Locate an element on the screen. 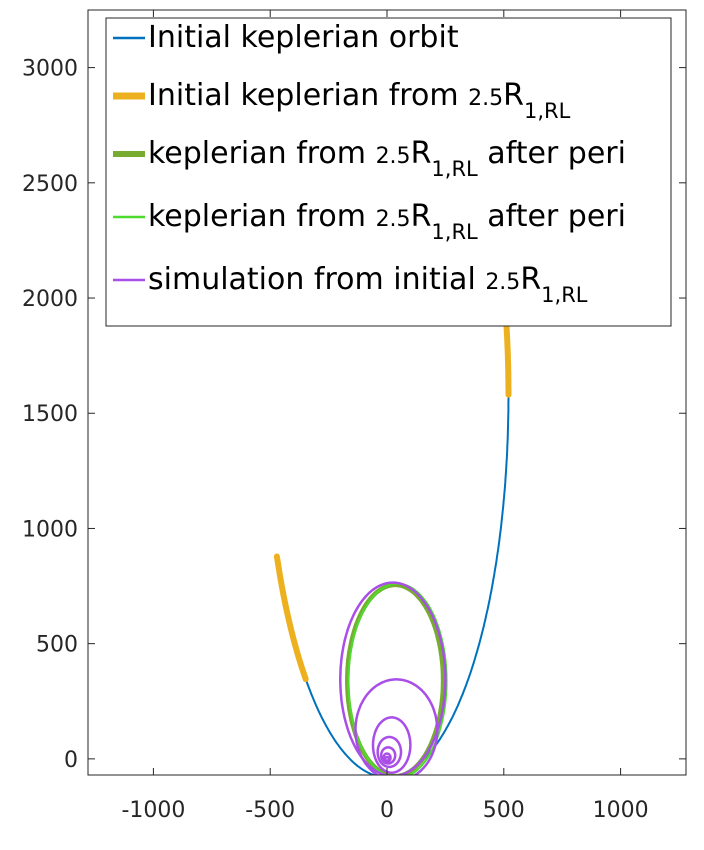  legend-label: Initial keplerian orbit is located at coordinates (303, 37).